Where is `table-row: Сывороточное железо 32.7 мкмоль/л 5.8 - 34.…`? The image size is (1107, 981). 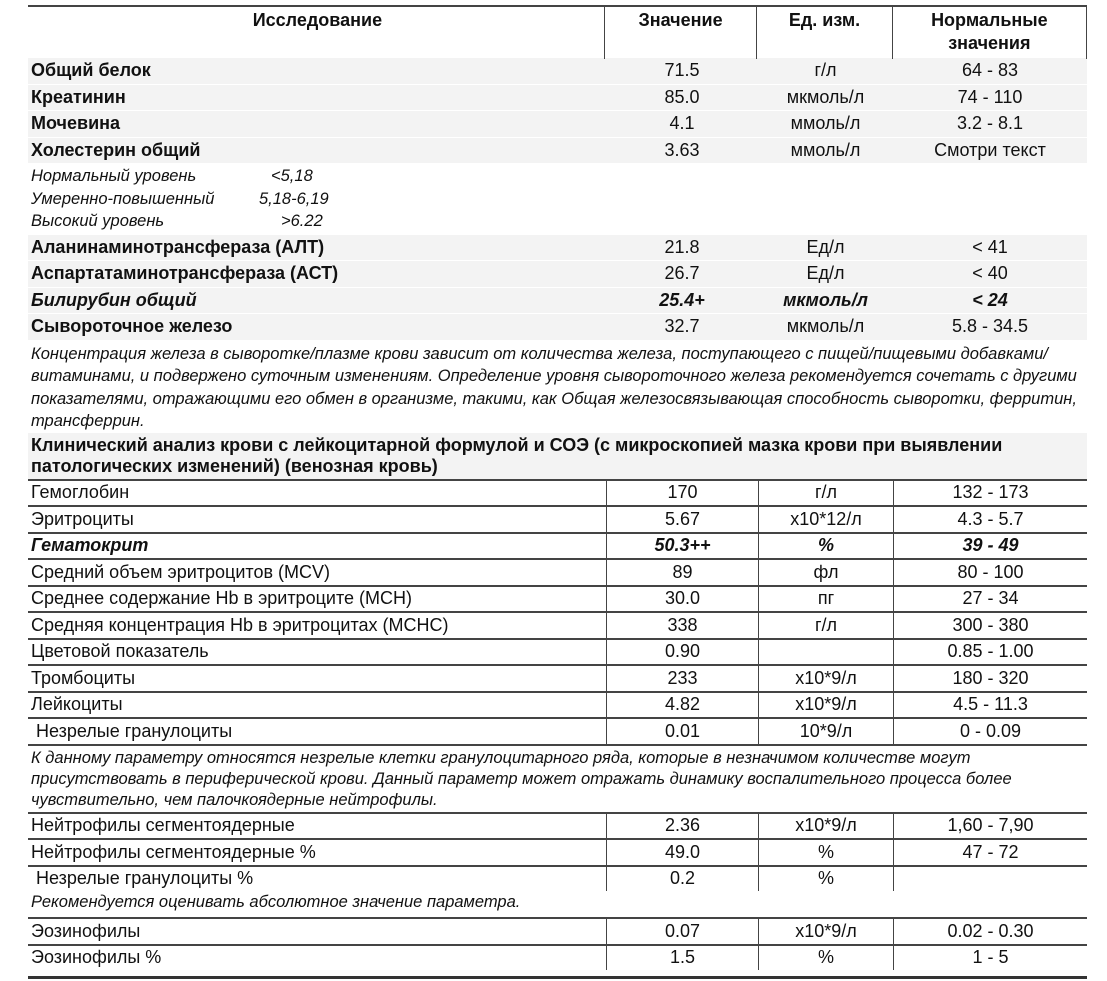
table-row: Сывороточное железо 32.7 мкмоль/л 5.8 - 34.… is located at coordinates (557, 326).